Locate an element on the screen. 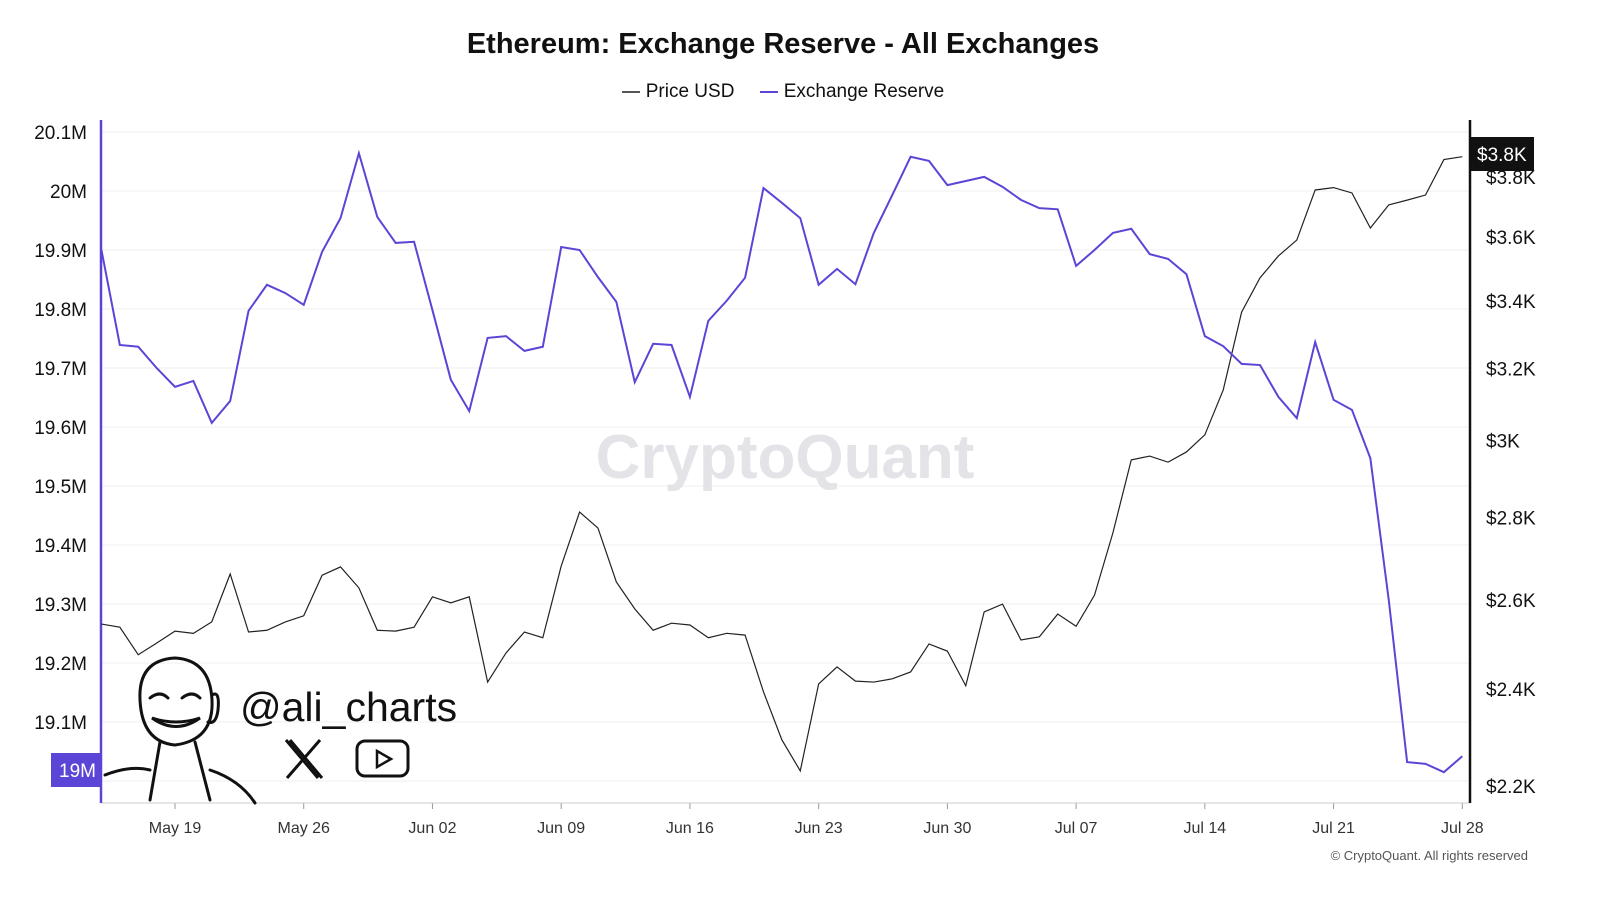 The height and width of the screenshot is (900, 1600). right-current-label: $3.8K is located at coordinates (1502, 155).